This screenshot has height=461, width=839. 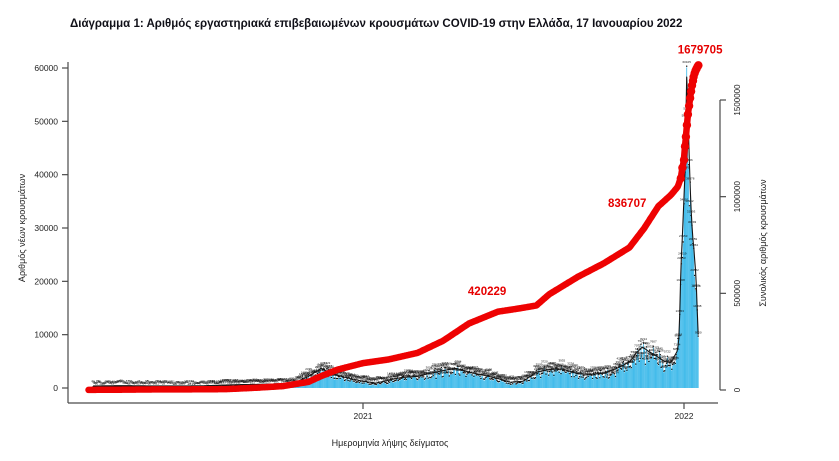 What do you see at coordinates (641, 341) in the screenshot?
I see `svg-text: 7977` at bounding box center [641, 341].